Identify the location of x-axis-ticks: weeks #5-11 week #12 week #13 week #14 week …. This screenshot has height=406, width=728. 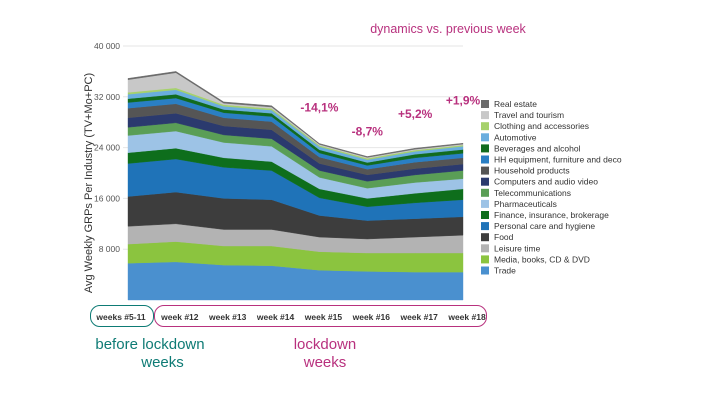
(290, 317).